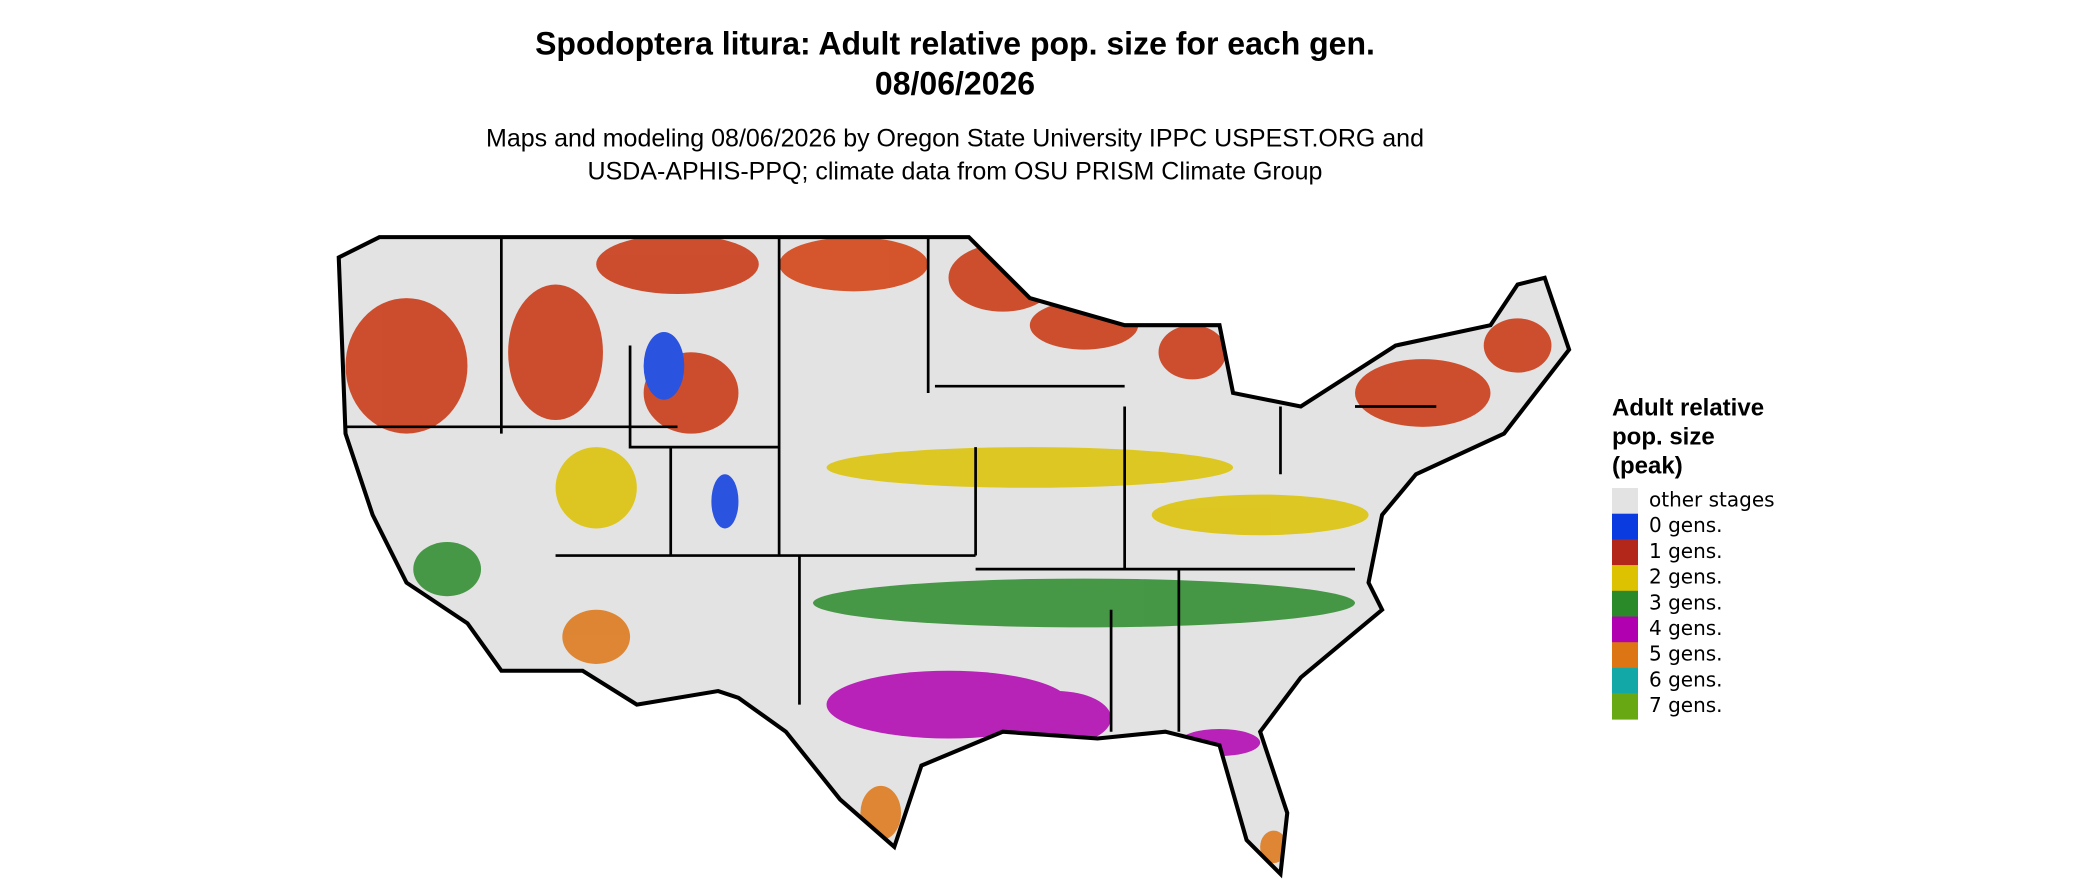 This screenshot has width=2100, height=892. I want to click on legend-title: (peak), so click(1647, 465).